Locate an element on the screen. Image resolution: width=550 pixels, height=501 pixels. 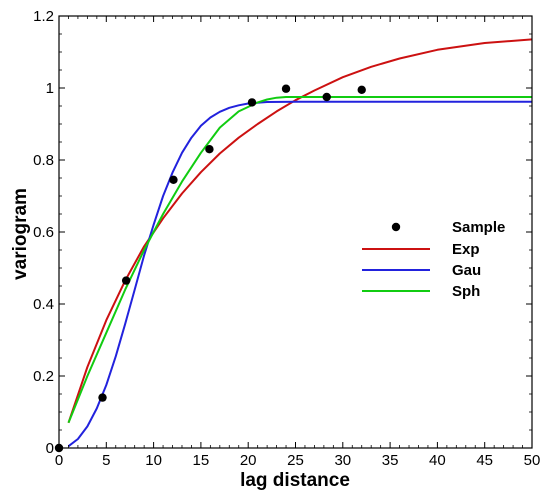
x-tick-label: 40 is located at coordinates (437, 460).